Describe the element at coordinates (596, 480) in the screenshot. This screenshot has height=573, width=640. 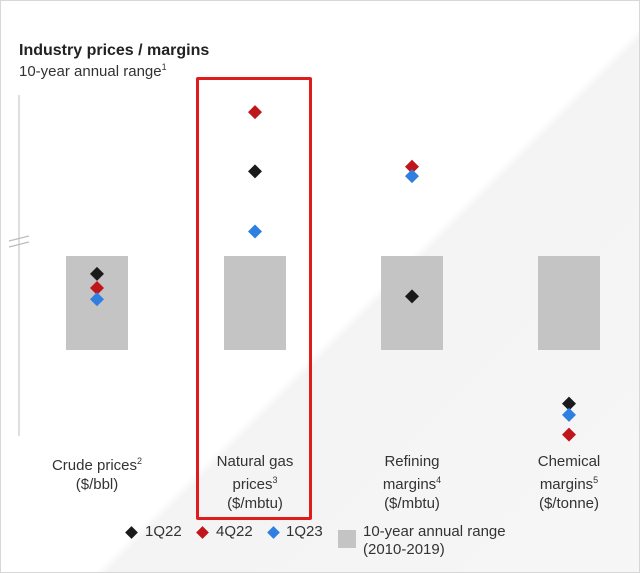
I see `footnote-marker: 5` at that location.